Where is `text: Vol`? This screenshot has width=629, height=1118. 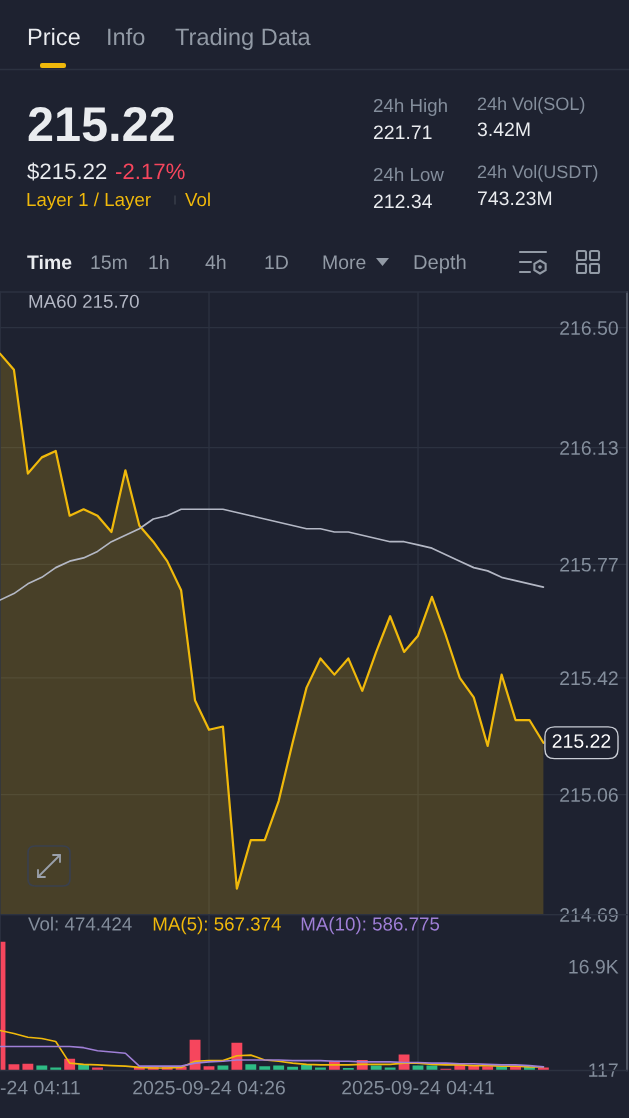 text: Vol is located at coordinates (197, 199).